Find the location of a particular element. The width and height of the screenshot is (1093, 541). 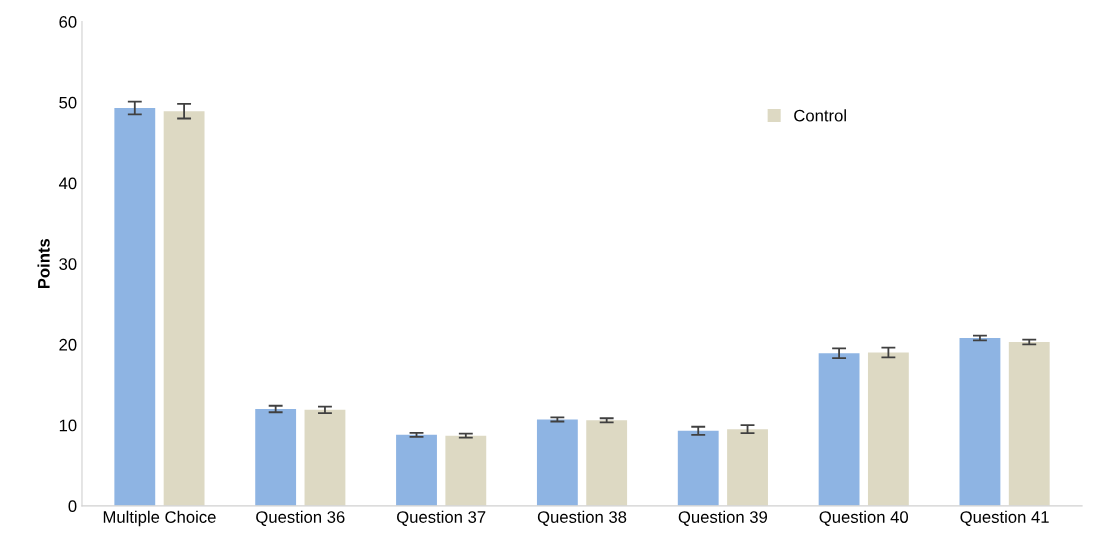

y-tick-label: 20 is located at coordinates (68, 344).